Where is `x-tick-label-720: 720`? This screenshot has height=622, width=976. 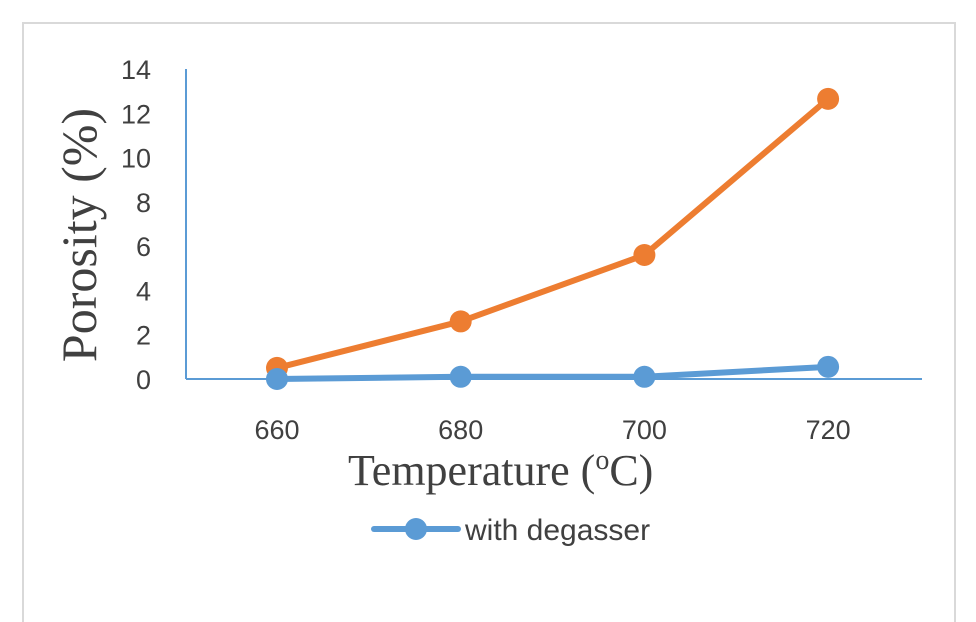
x-tick-label-720: 720 is located at coordinates (828, 430).